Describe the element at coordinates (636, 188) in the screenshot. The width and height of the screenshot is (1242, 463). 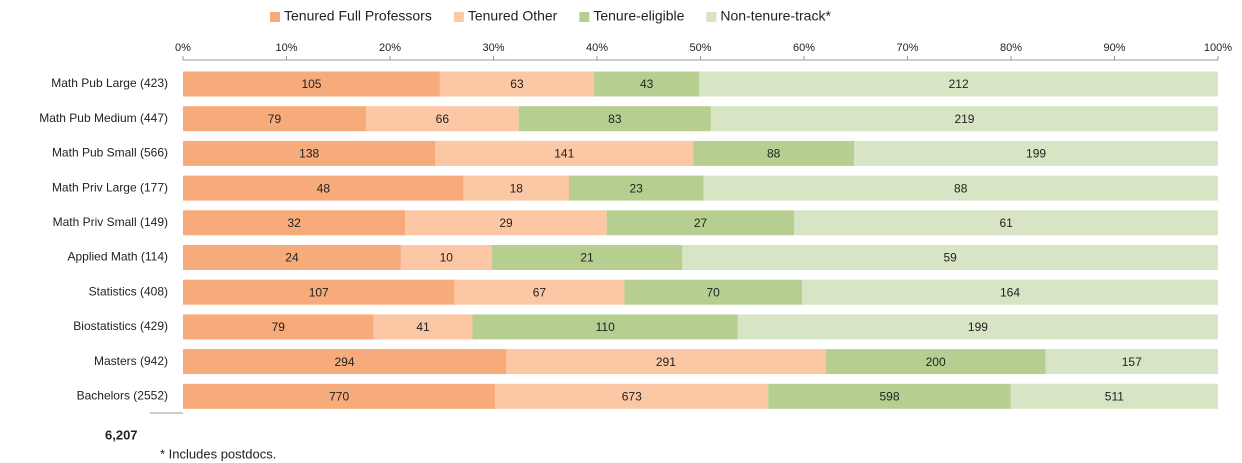
I see `data-label: 23` at that location.